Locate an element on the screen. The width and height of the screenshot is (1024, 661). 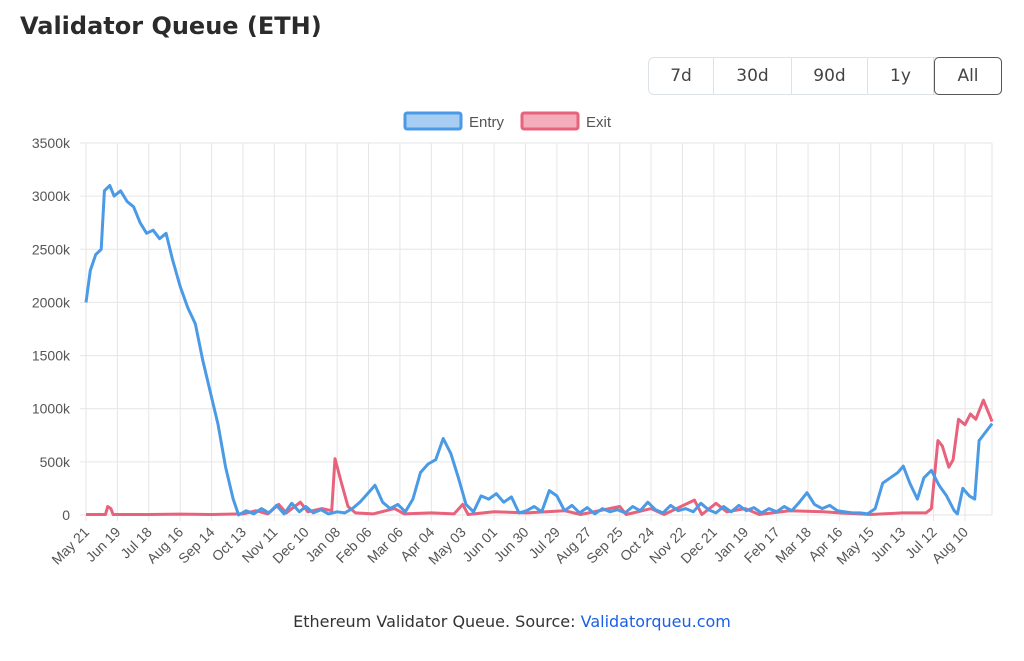
x-tick-label: Jun 01 is located at coordinates (479, 544).